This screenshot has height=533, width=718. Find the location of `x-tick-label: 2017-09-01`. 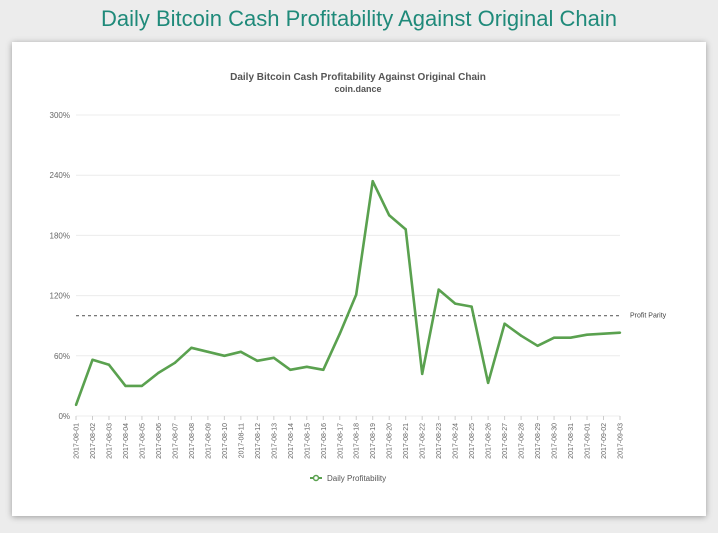

x-tick-label: 2017-09-01 is located at coordinates (588, 441).